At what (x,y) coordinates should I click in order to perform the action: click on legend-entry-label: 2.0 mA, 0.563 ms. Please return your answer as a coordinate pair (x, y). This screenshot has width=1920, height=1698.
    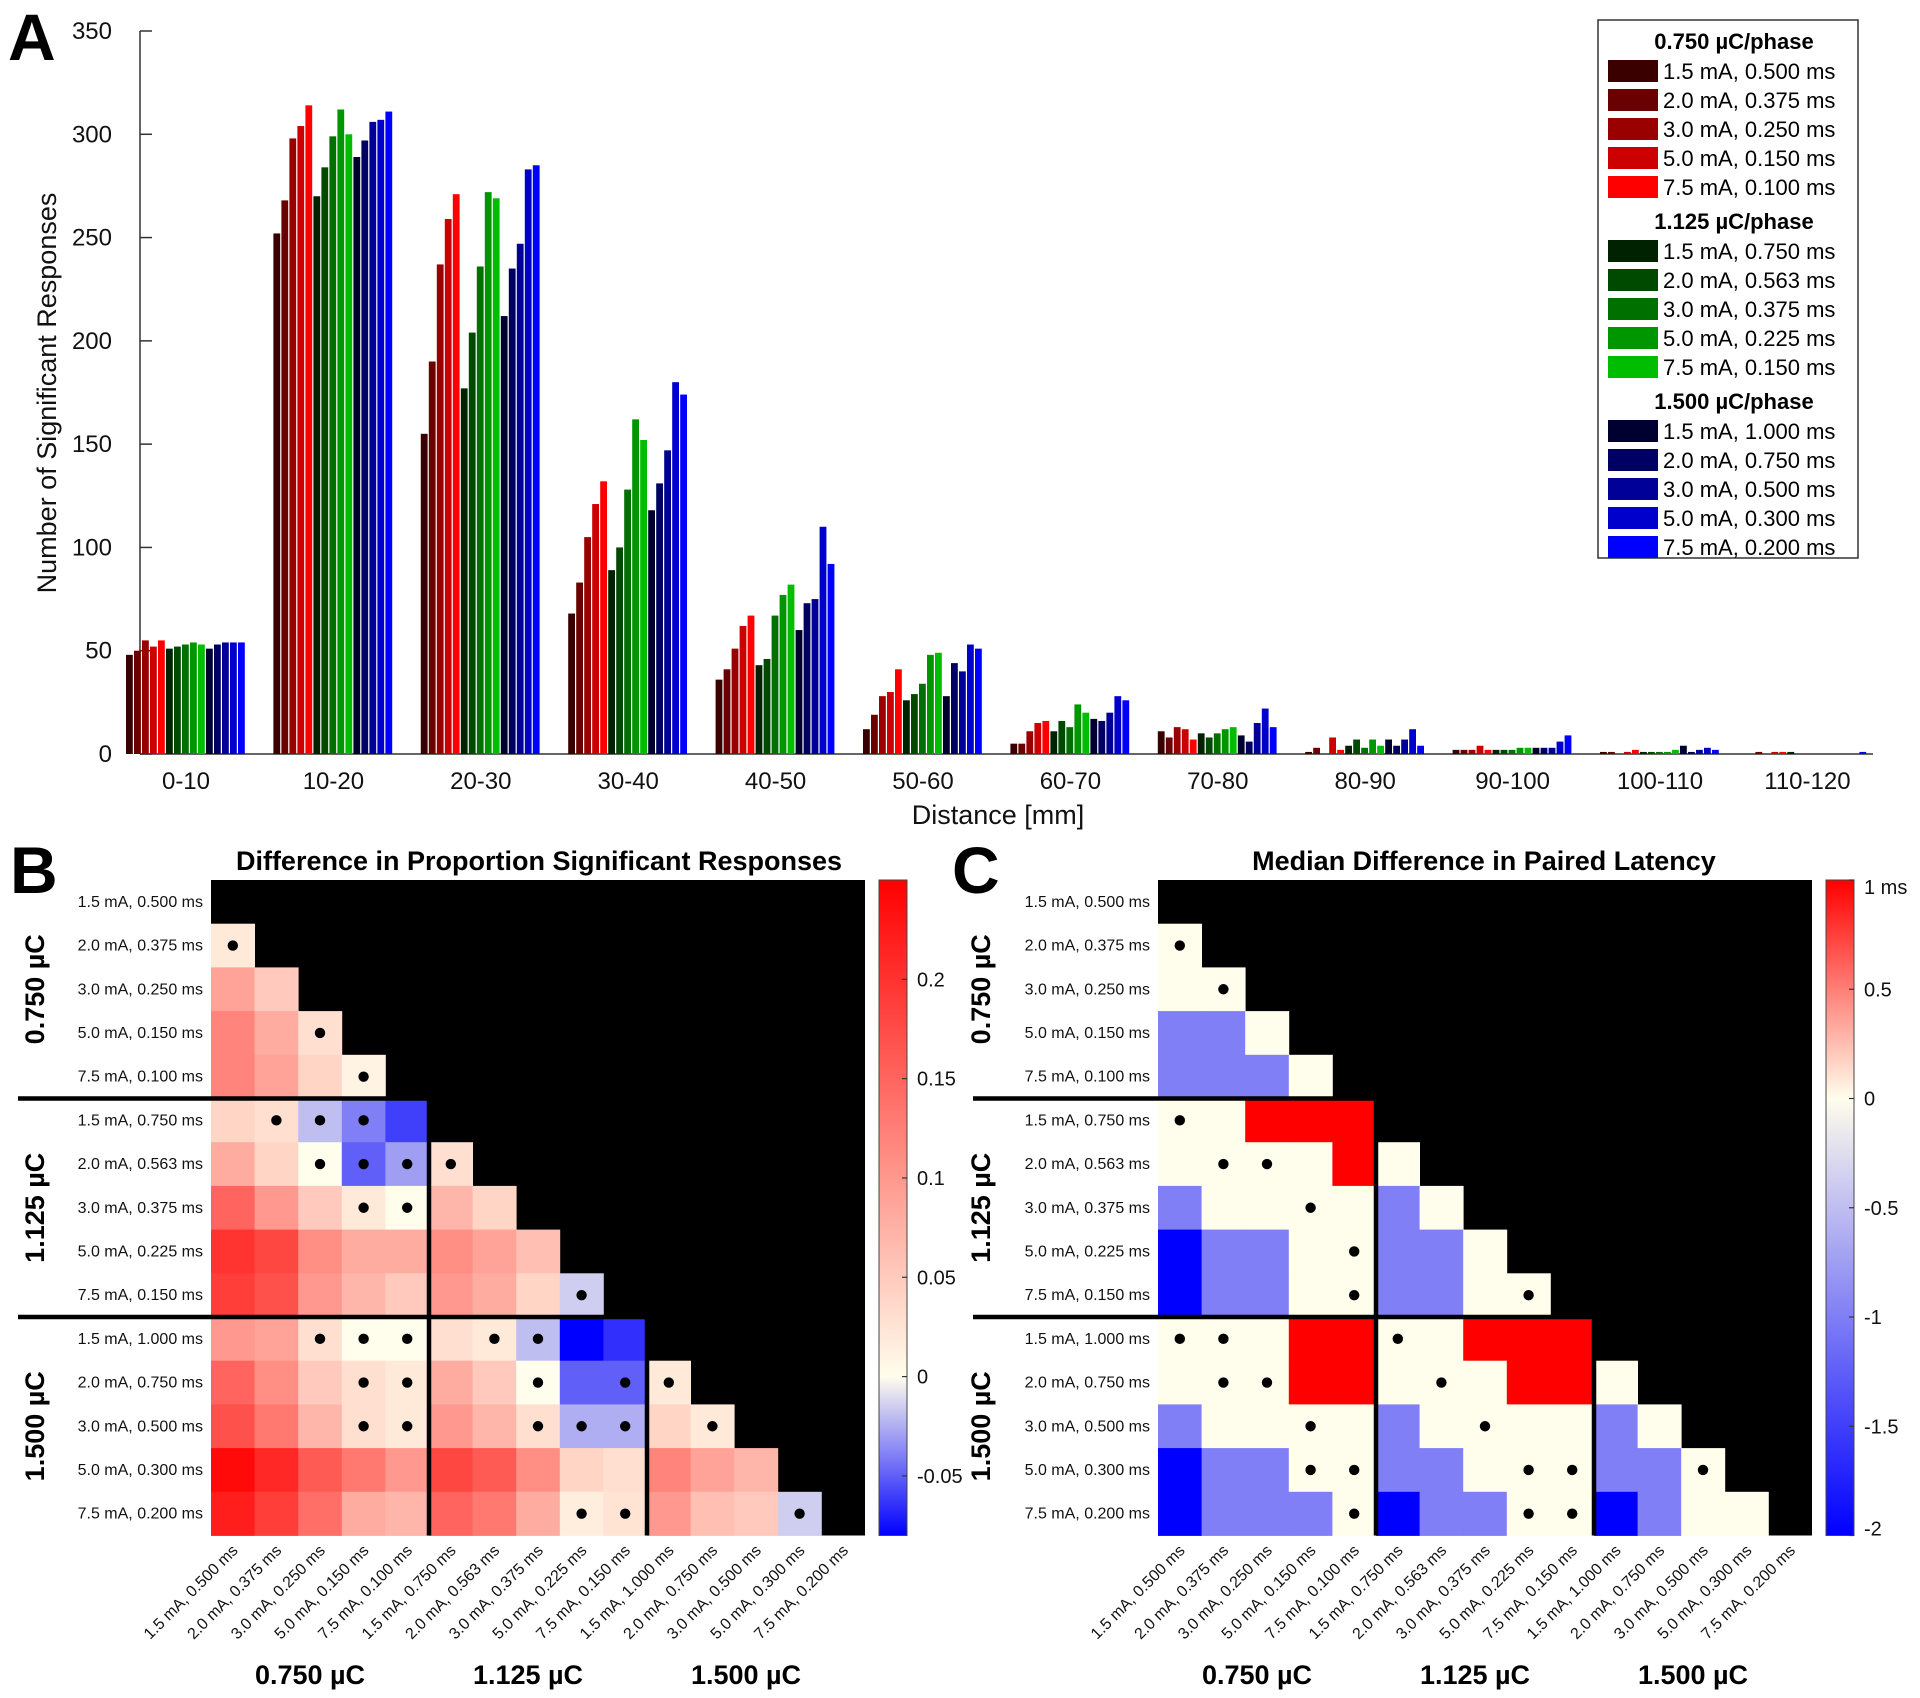
    Looking at the image, I should click on (1749, 280).